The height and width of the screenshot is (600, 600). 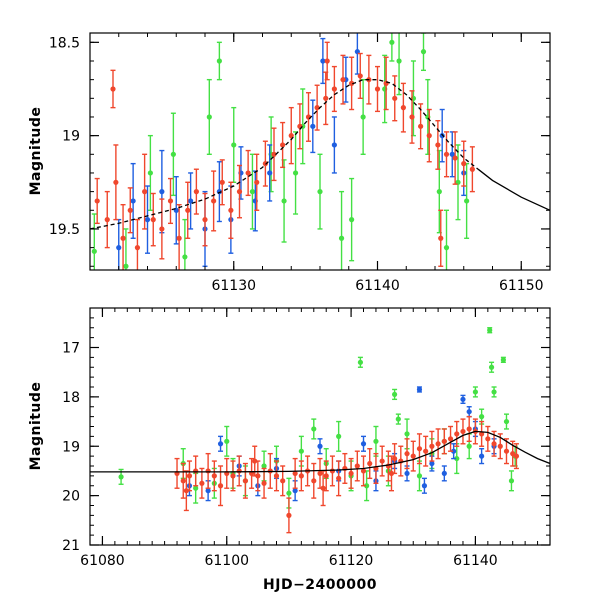 What do you see at coordinates (226, 561) in the screenshot?
I see `bottom-x-tick-label: 61100` at bounding box center [226, 561].